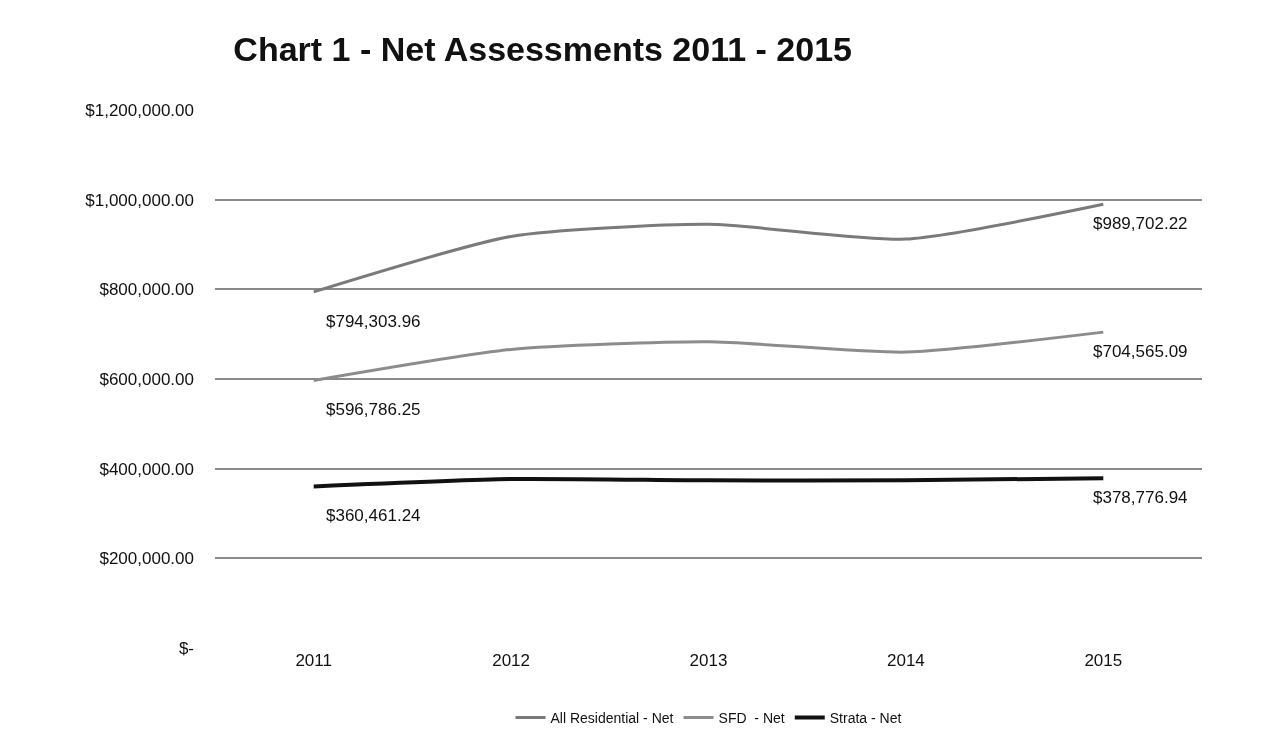 This screenshot has width=1262, height=746. Describe the element at coordinates (373, 515) in the screenshot. I see `data-label: $360,461.24` at that location.